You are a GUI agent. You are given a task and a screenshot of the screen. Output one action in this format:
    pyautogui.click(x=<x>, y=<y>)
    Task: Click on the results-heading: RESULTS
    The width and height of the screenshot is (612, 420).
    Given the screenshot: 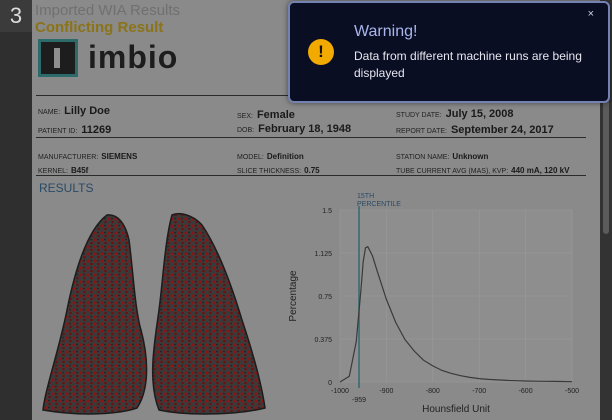 What is the action you would take?
    pyautogui.click(x=66, y=188)
    